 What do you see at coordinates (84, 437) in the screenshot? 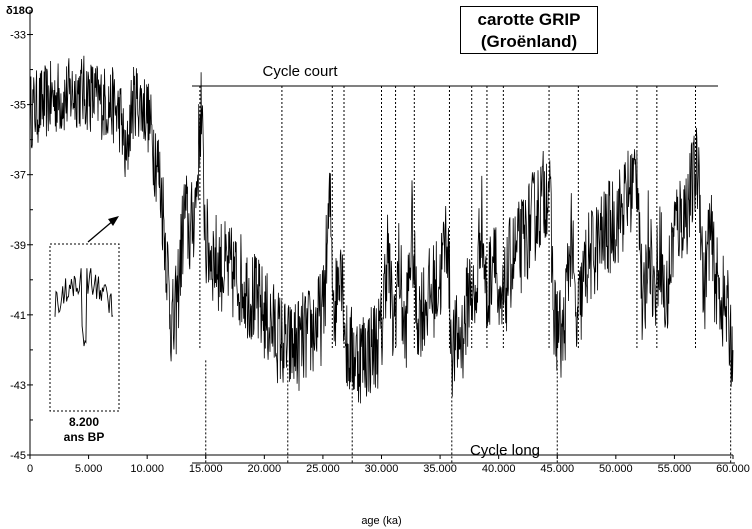
I see `inset-label-unit: ans BP` at bounding box center [84, 437].